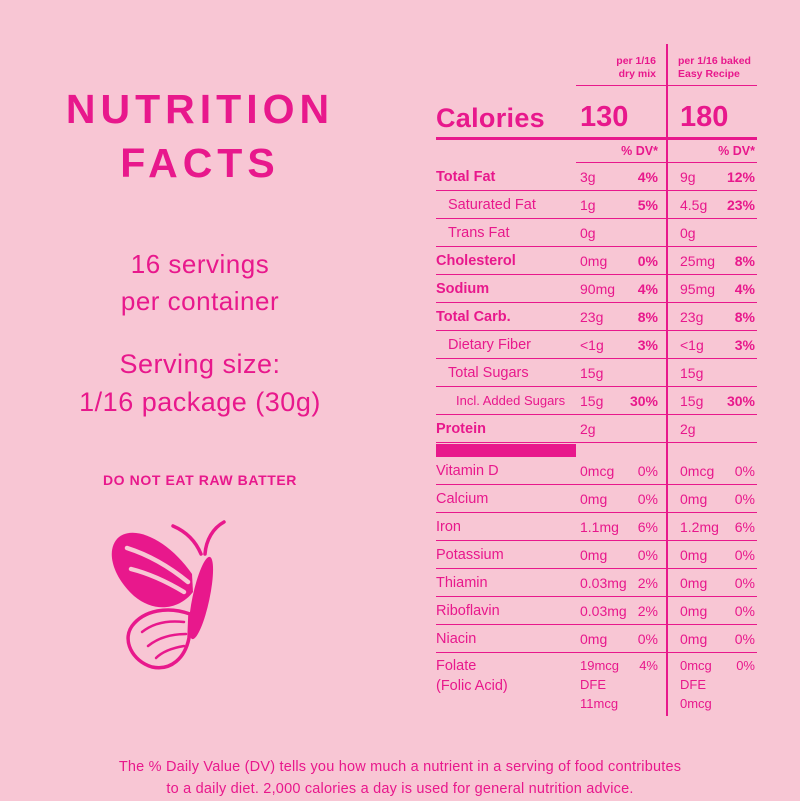 The image size is (800, 801). What do you see at coordinates (476, 260) in the screenshot?
I see `nutrient-label: Cholesterol` at bounding box center [476, 260].